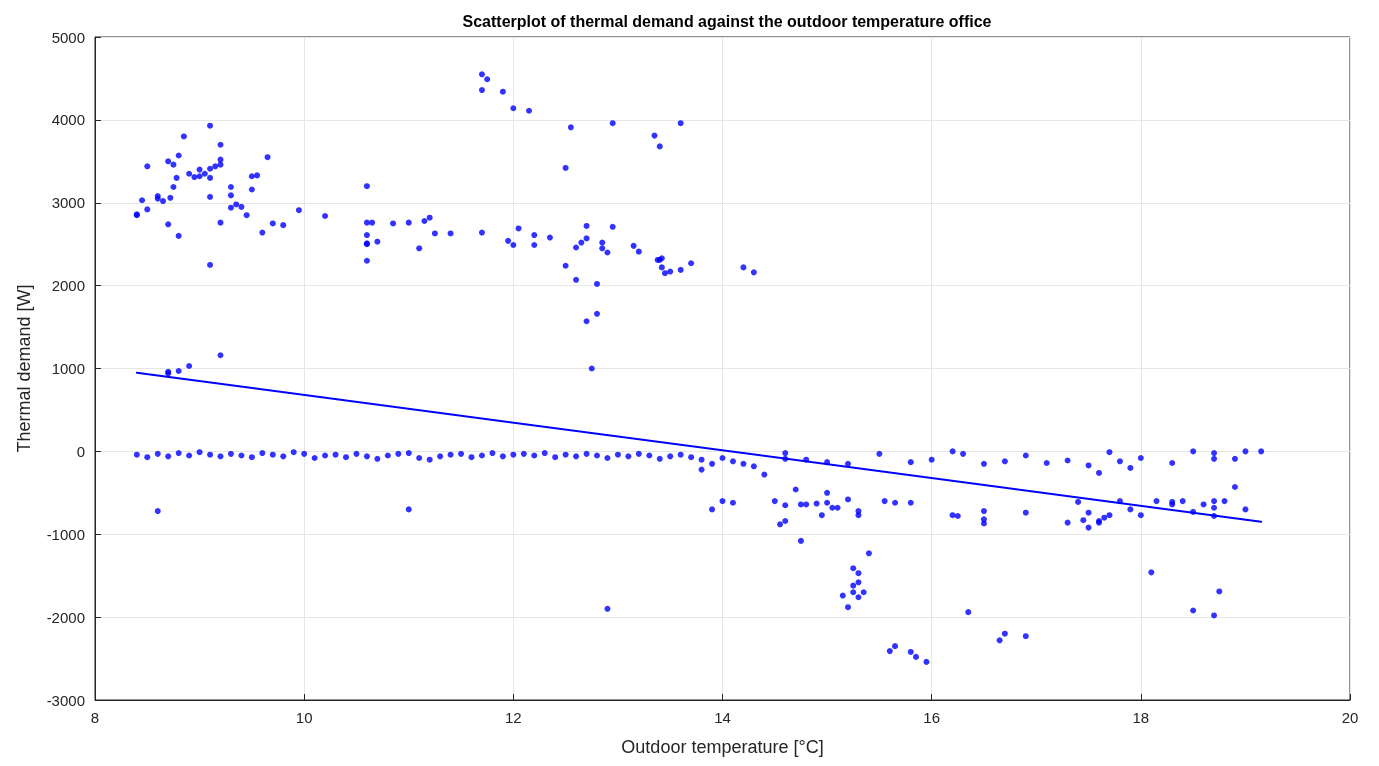 The height and width of the screenshot is (766, 1379). Describe the element at coordinates (95, 717) in the screenshot. I see `x-tick-label: 8` at that location.